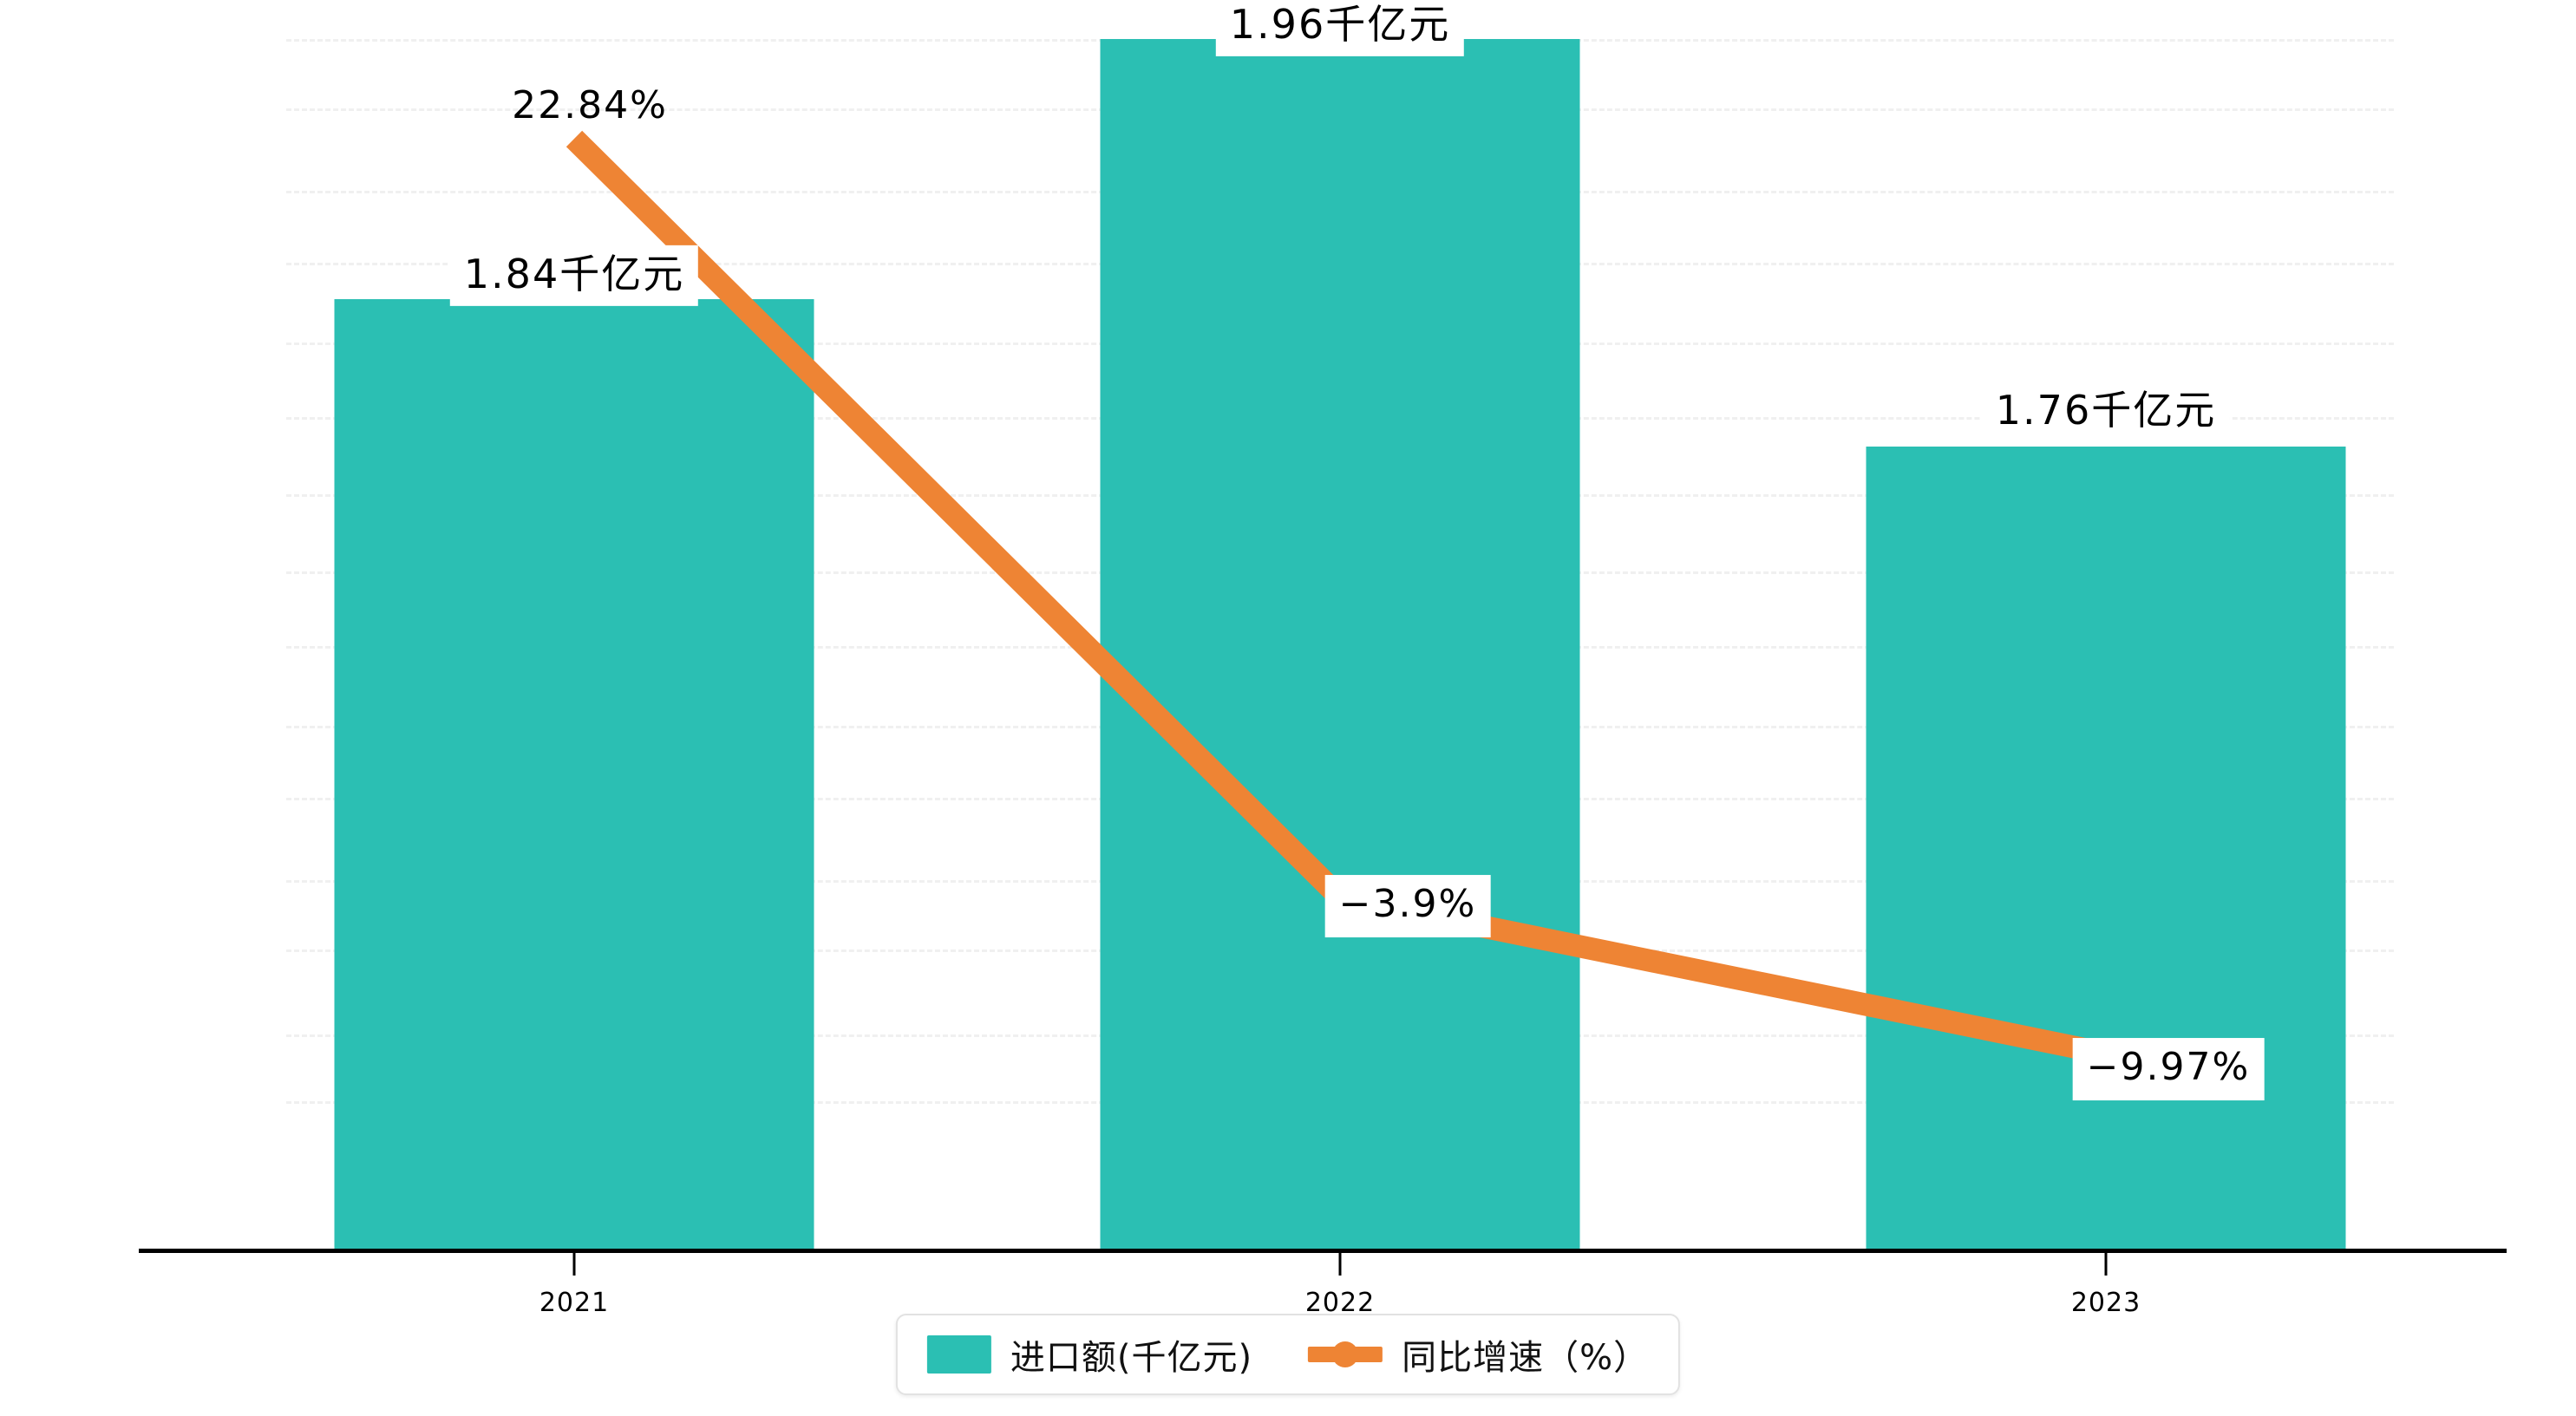  What do you see at coordinates (574, 276) in the screenshot?
I see `bar-value-label-2021: 1.84千亿元` at bounding box center [574, 276].